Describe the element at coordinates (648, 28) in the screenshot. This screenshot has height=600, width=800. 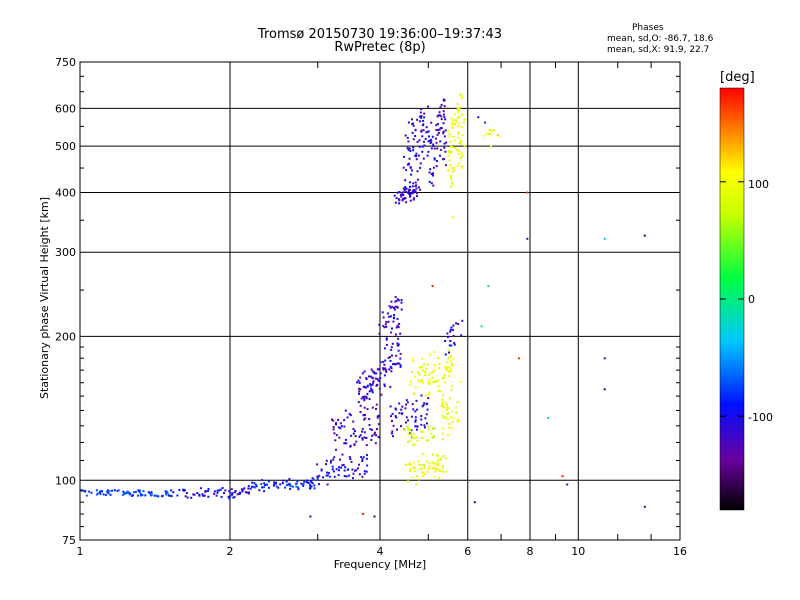
I see `phases-heading: Phases` at that location.